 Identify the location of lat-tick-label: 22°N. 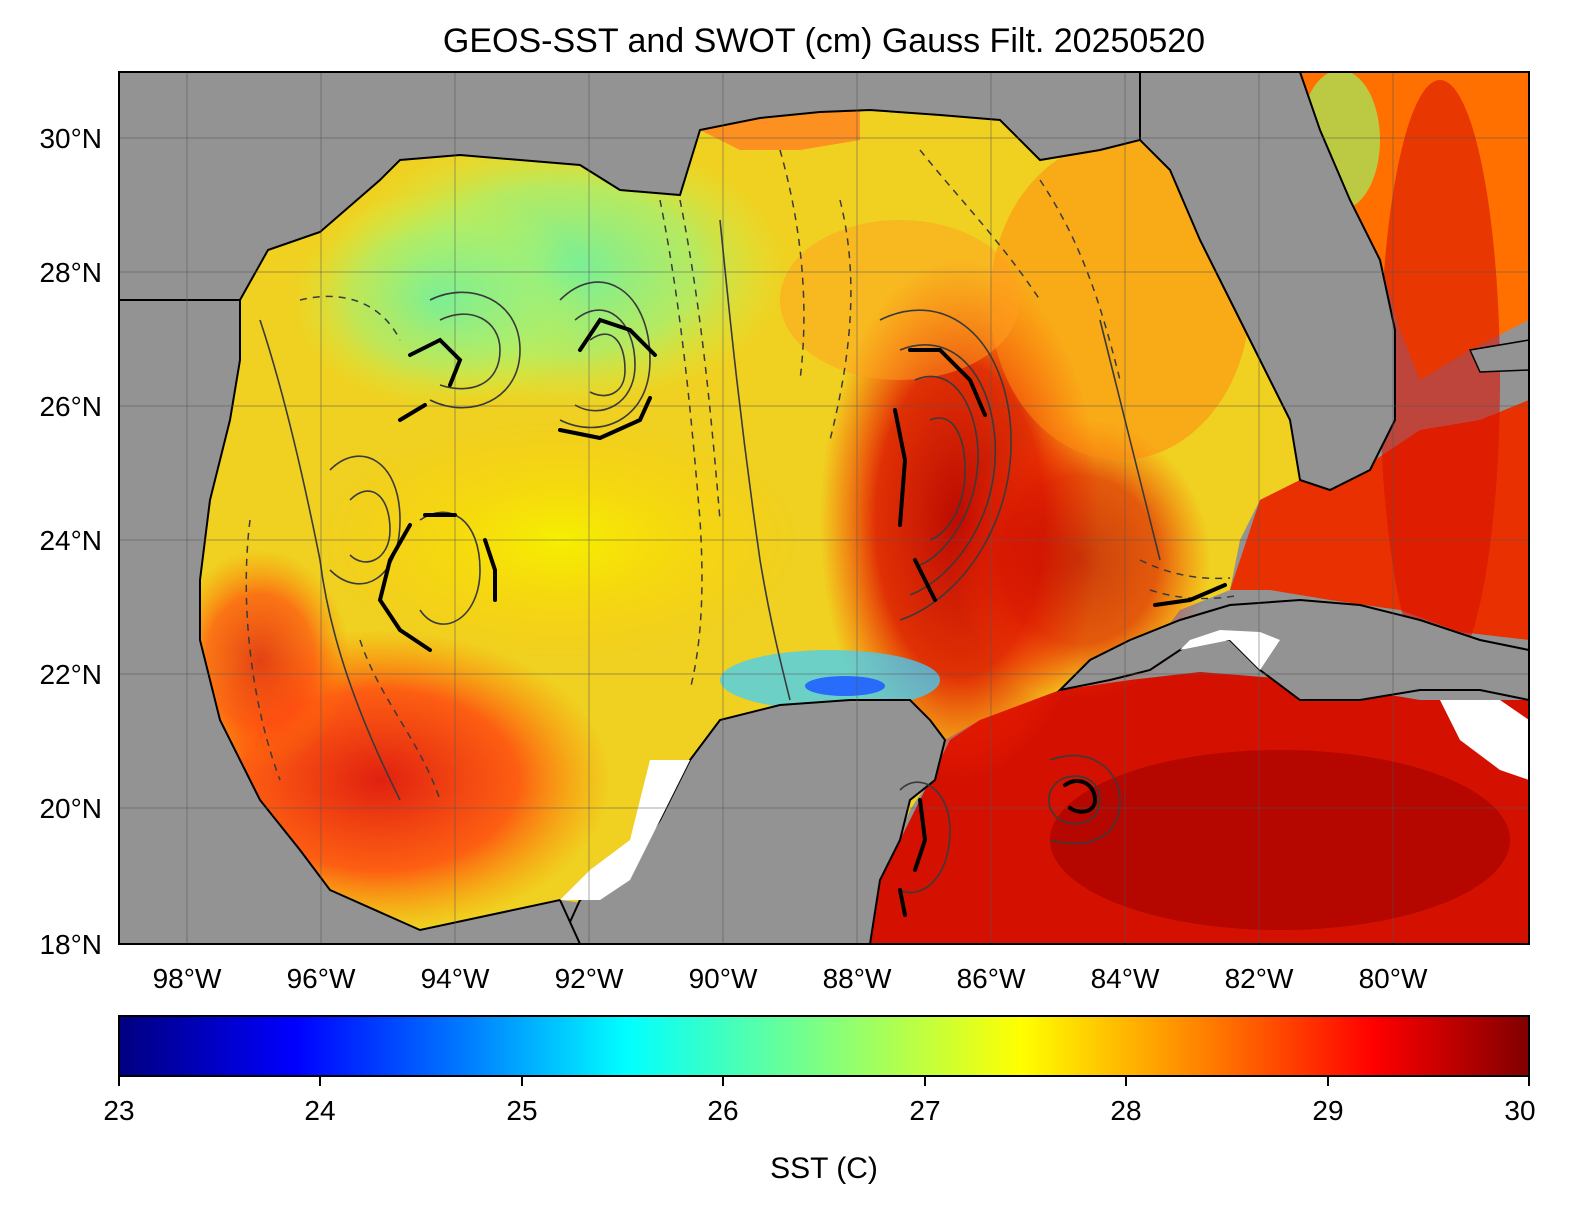
(70, 674).